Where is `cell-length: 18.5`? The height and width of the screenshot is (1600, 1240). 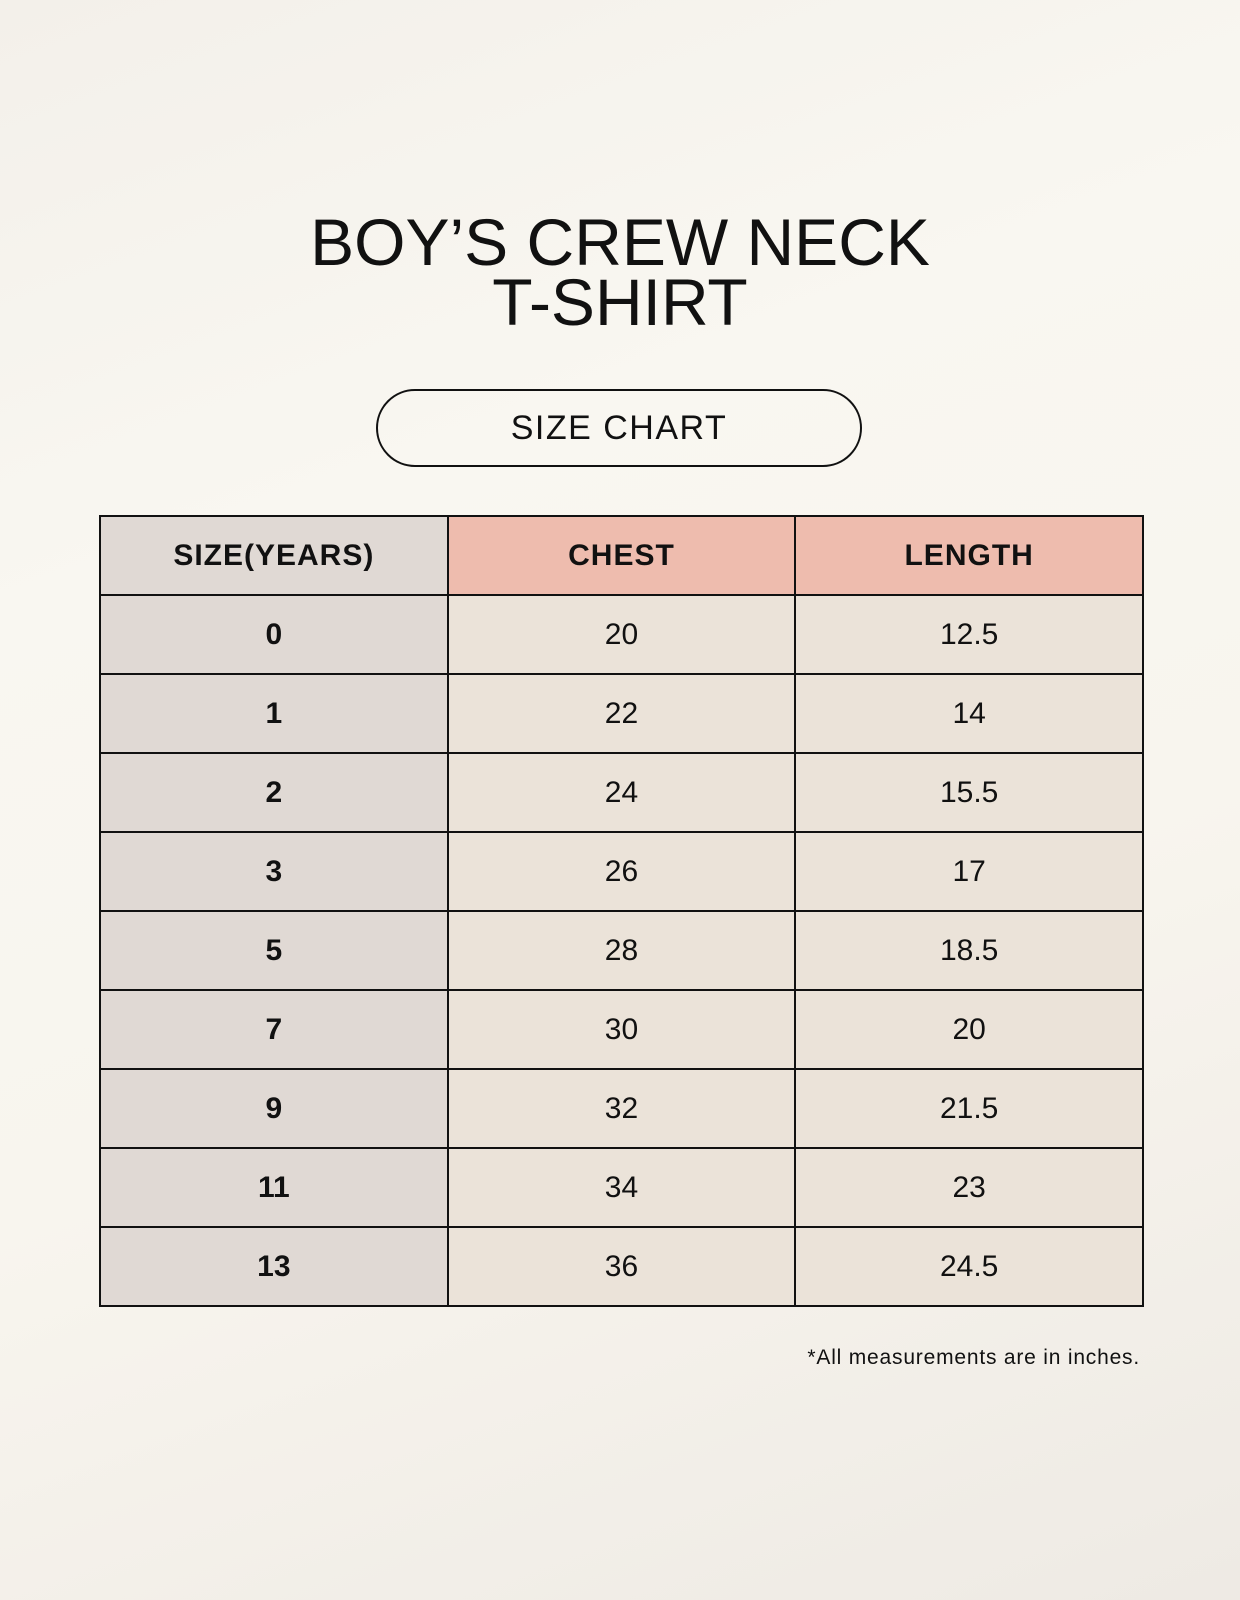
cell-length: 18.5 is located at coordinates (969, 950).